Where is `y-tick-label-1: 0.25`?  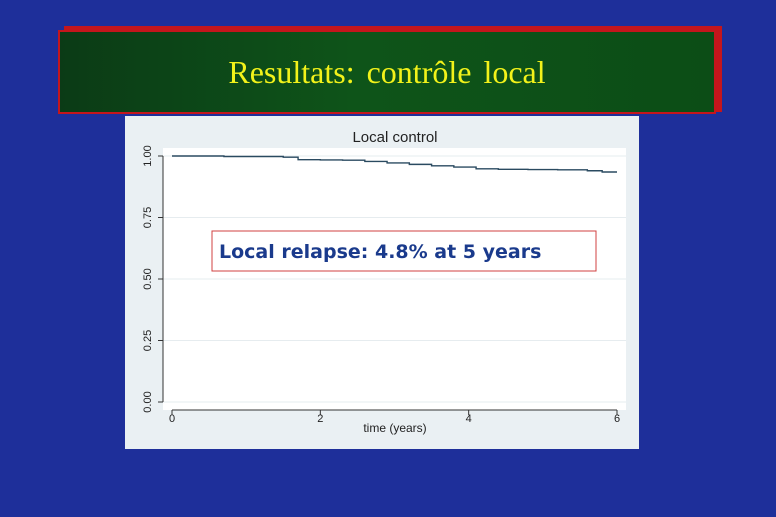
y-tick-label-1: 0.25 is located at coordinates (148, 340).